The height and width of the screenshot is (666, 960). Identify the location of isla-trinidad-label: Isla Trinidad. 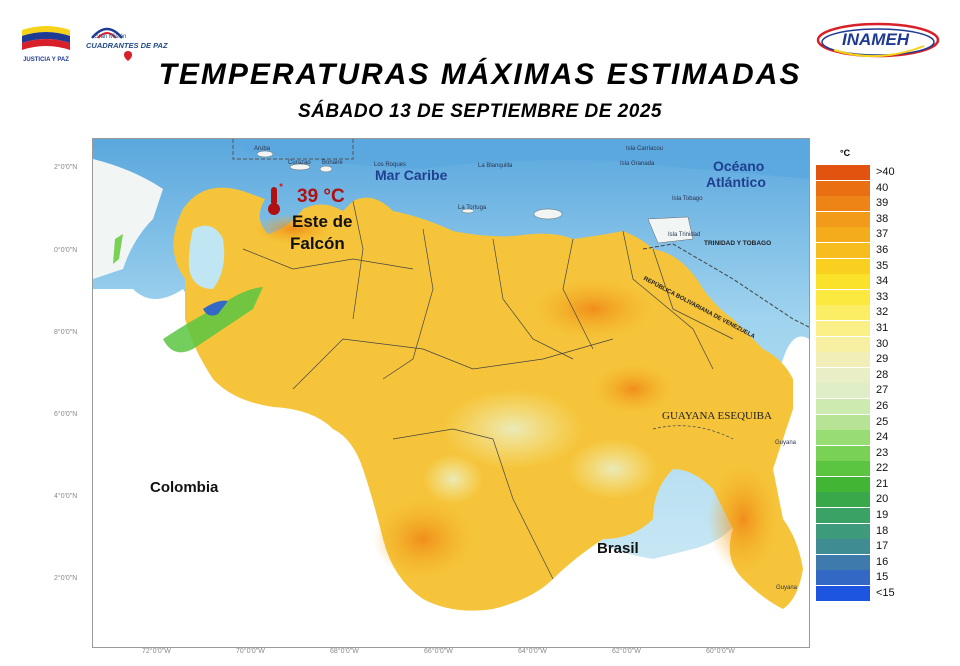
(684, 235).